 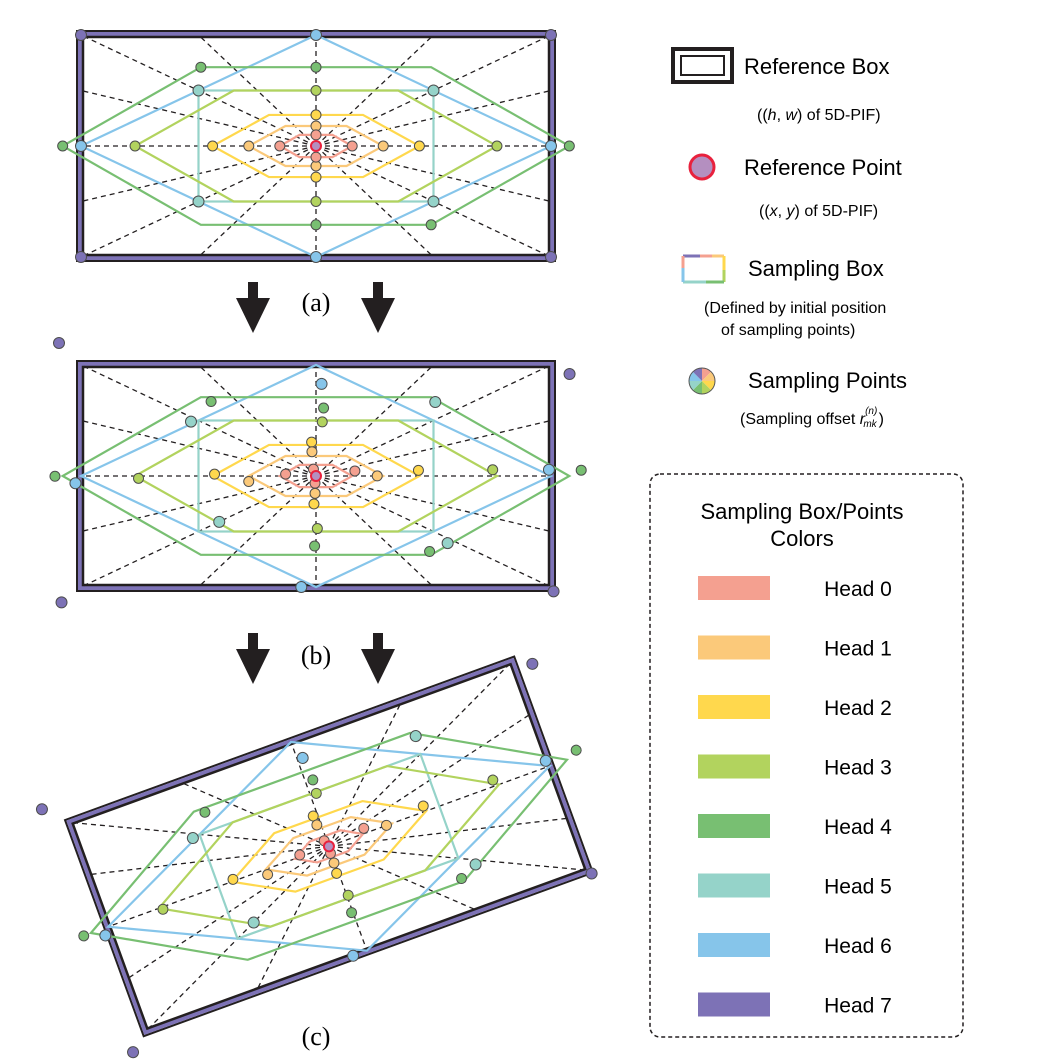 What do you see at coordinates (858, 768) in the screenshot?
I see `head-label-3: Head 3` at bounding box center [858, 768].